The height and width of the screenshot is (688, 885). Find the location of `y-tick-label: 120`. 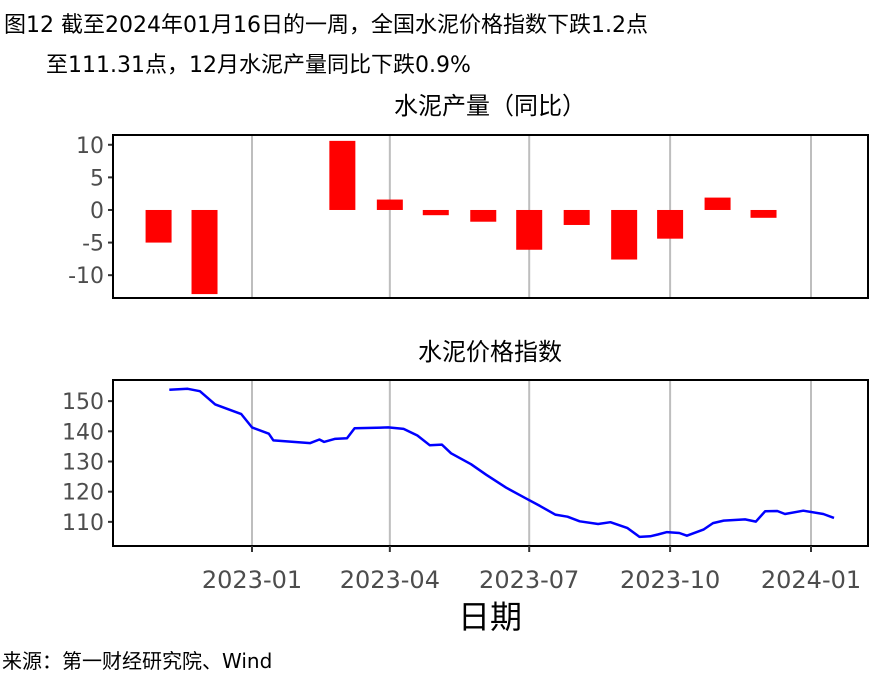

y-tick-label: 120 is located at coordinates (83, 493).